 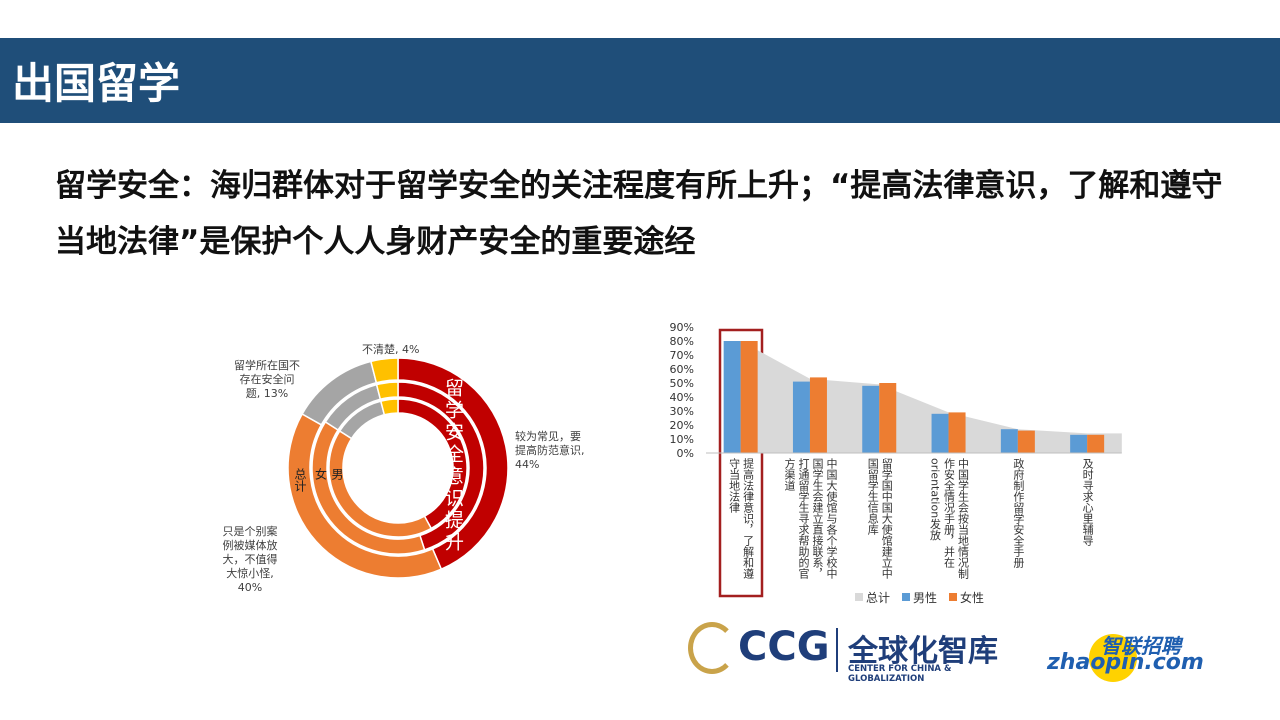 What do you see at coordinates (548, 443) in the screenshot?
I see `category-label: 较为常见，要提高防范意识` at bounding box center [548, 443].